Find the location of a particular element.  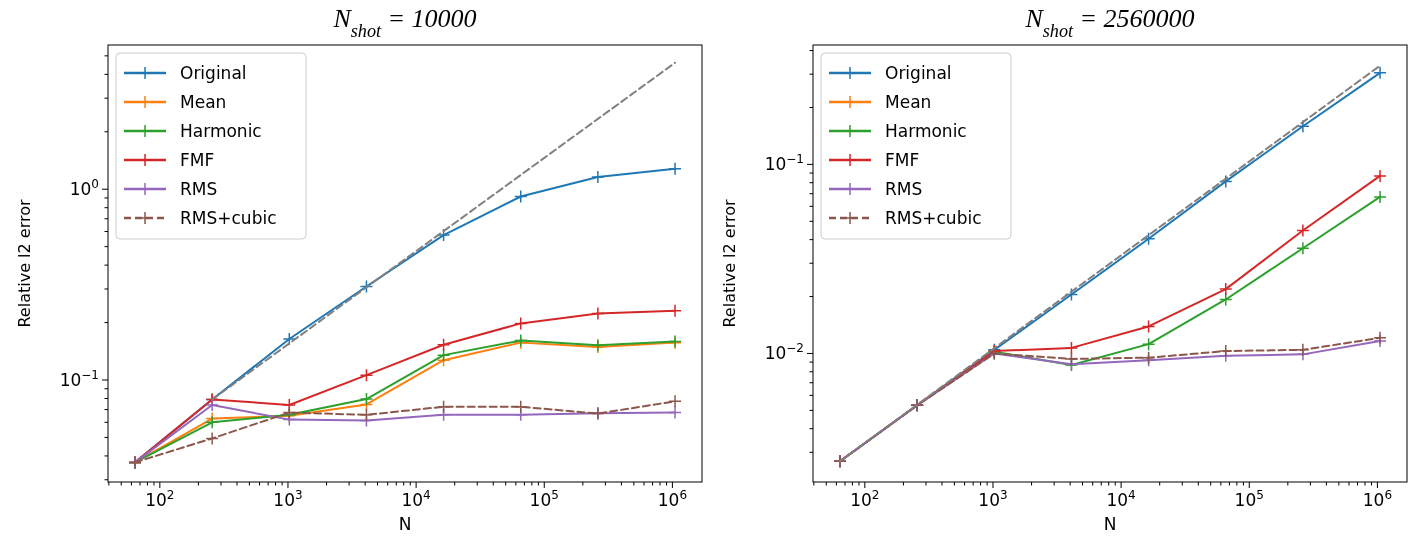

chart-title: N$_{shot}$ = 2560000 is located at coordinates (1109, 22).